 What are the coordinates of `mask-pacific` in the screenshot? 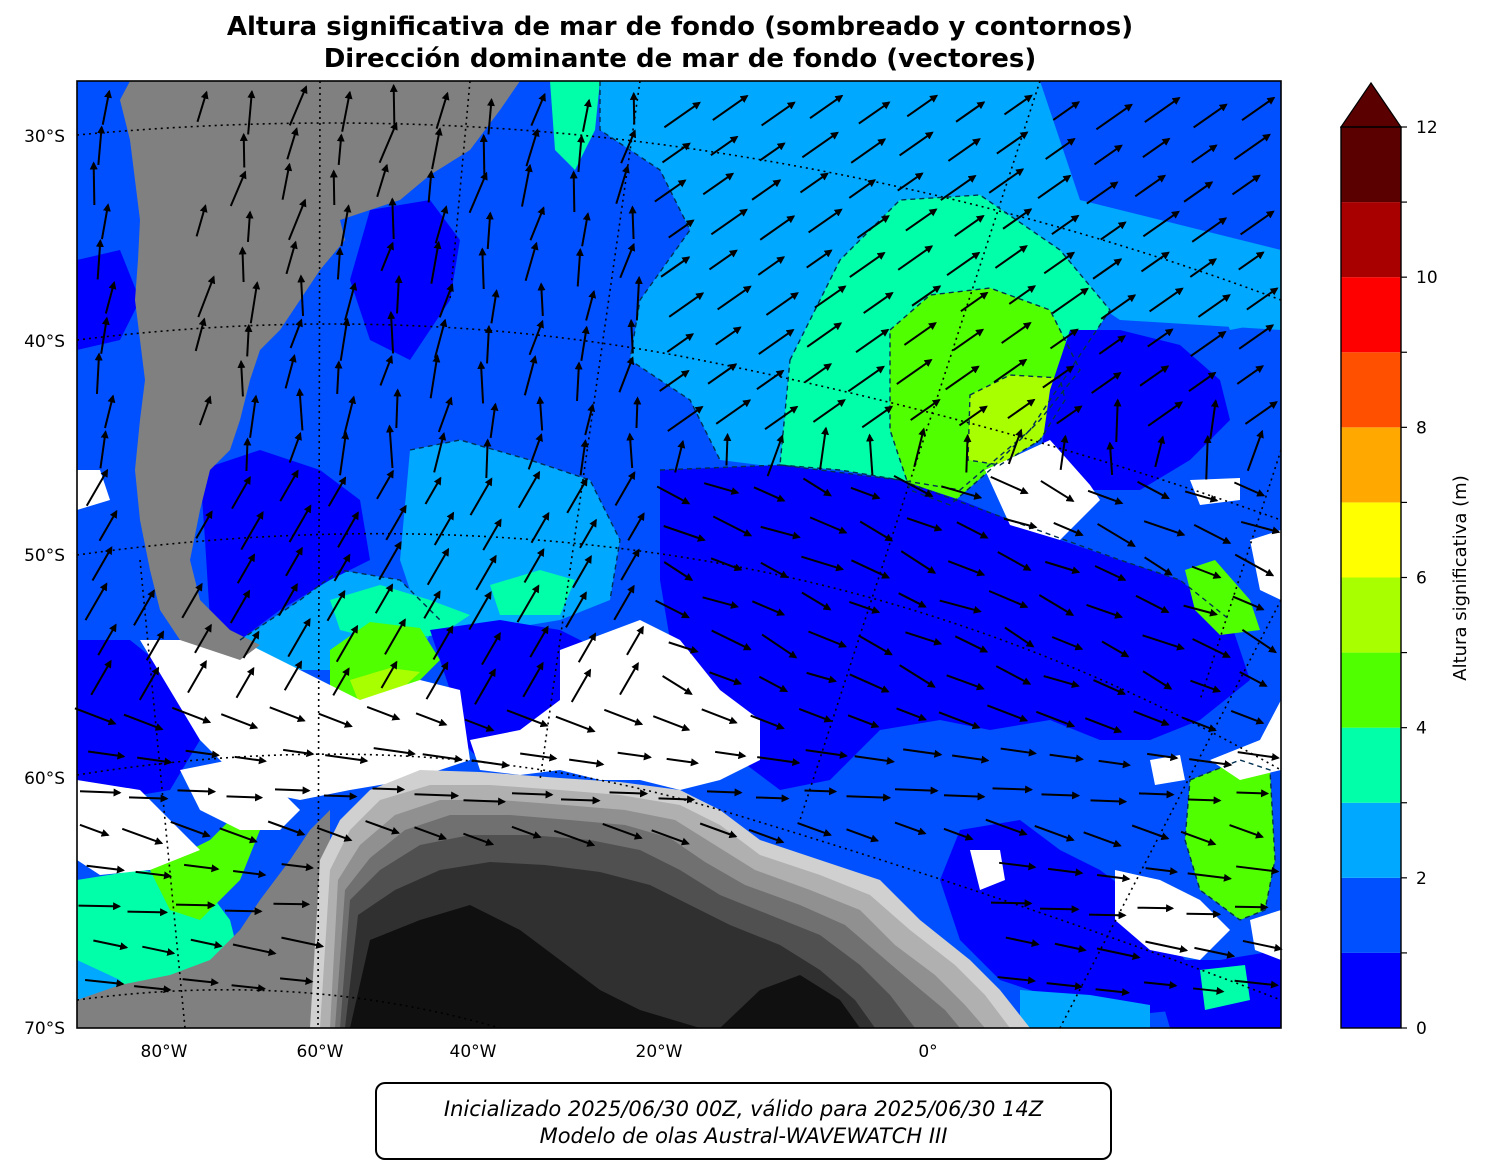 It's located at (138, 827).